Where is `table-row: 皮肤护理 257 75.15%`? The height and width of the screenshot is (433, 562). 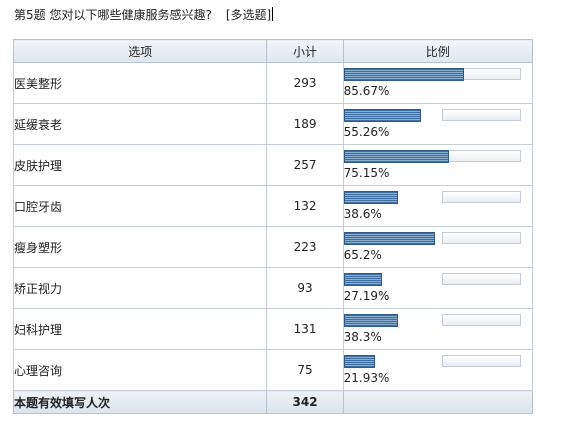
table-row: 皮肤护理 257 75.15% is located at coordinates (273, 165).